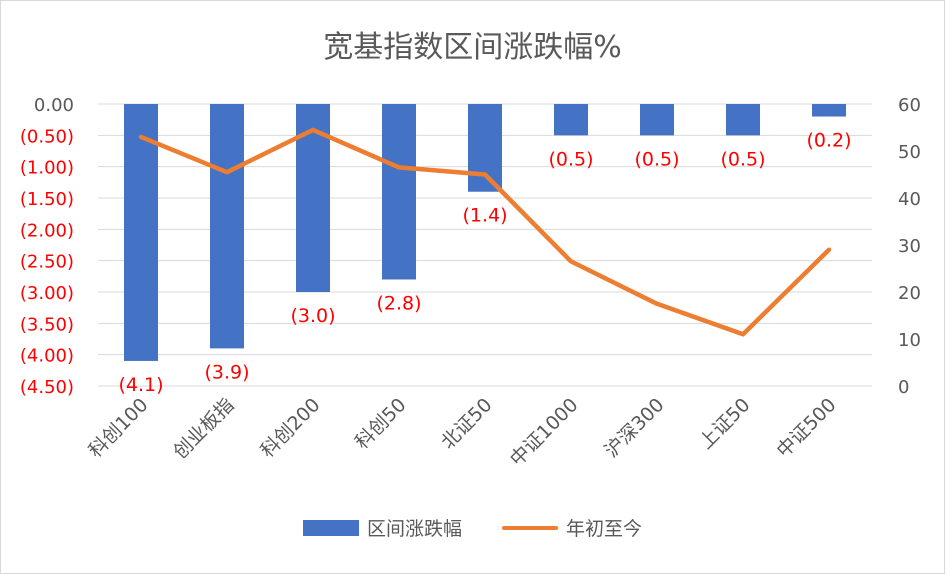 The width and height of the screenshot is (945, 574). Describe the element at coordinates (330, 527) in the screenshot. I see `legend-swatch-bar` at that location.